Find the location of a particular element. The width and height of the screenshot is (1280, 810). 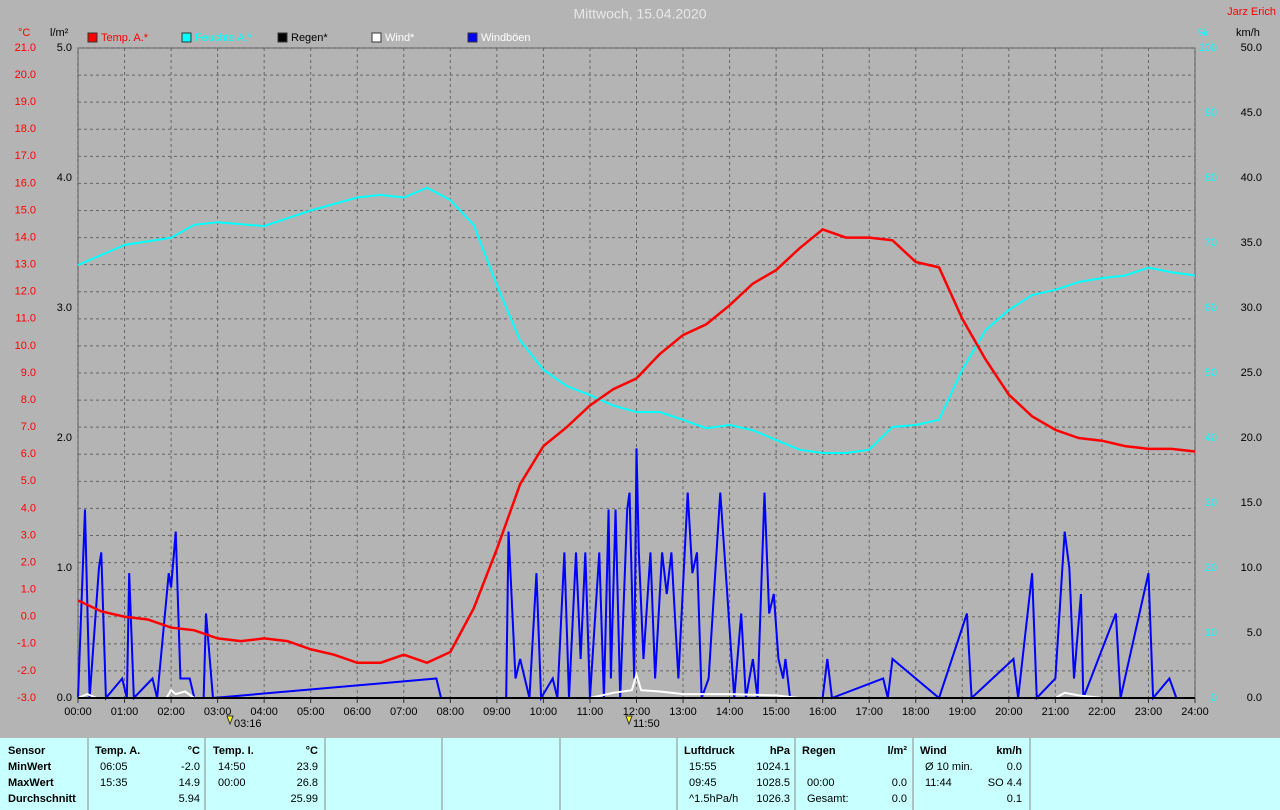

cell-time: 06:05 is located at coordinates (114, 767).